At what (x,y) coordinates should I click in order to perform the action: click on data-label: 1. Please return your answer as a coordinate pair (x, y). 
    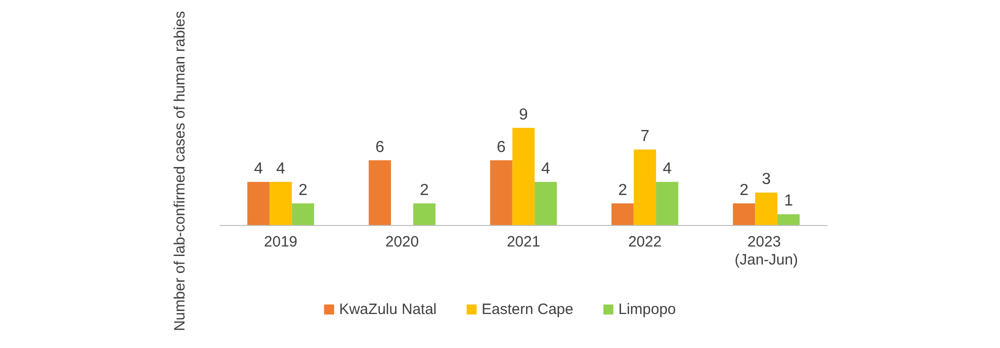
    Looking at the image, I should click on (789, 201).